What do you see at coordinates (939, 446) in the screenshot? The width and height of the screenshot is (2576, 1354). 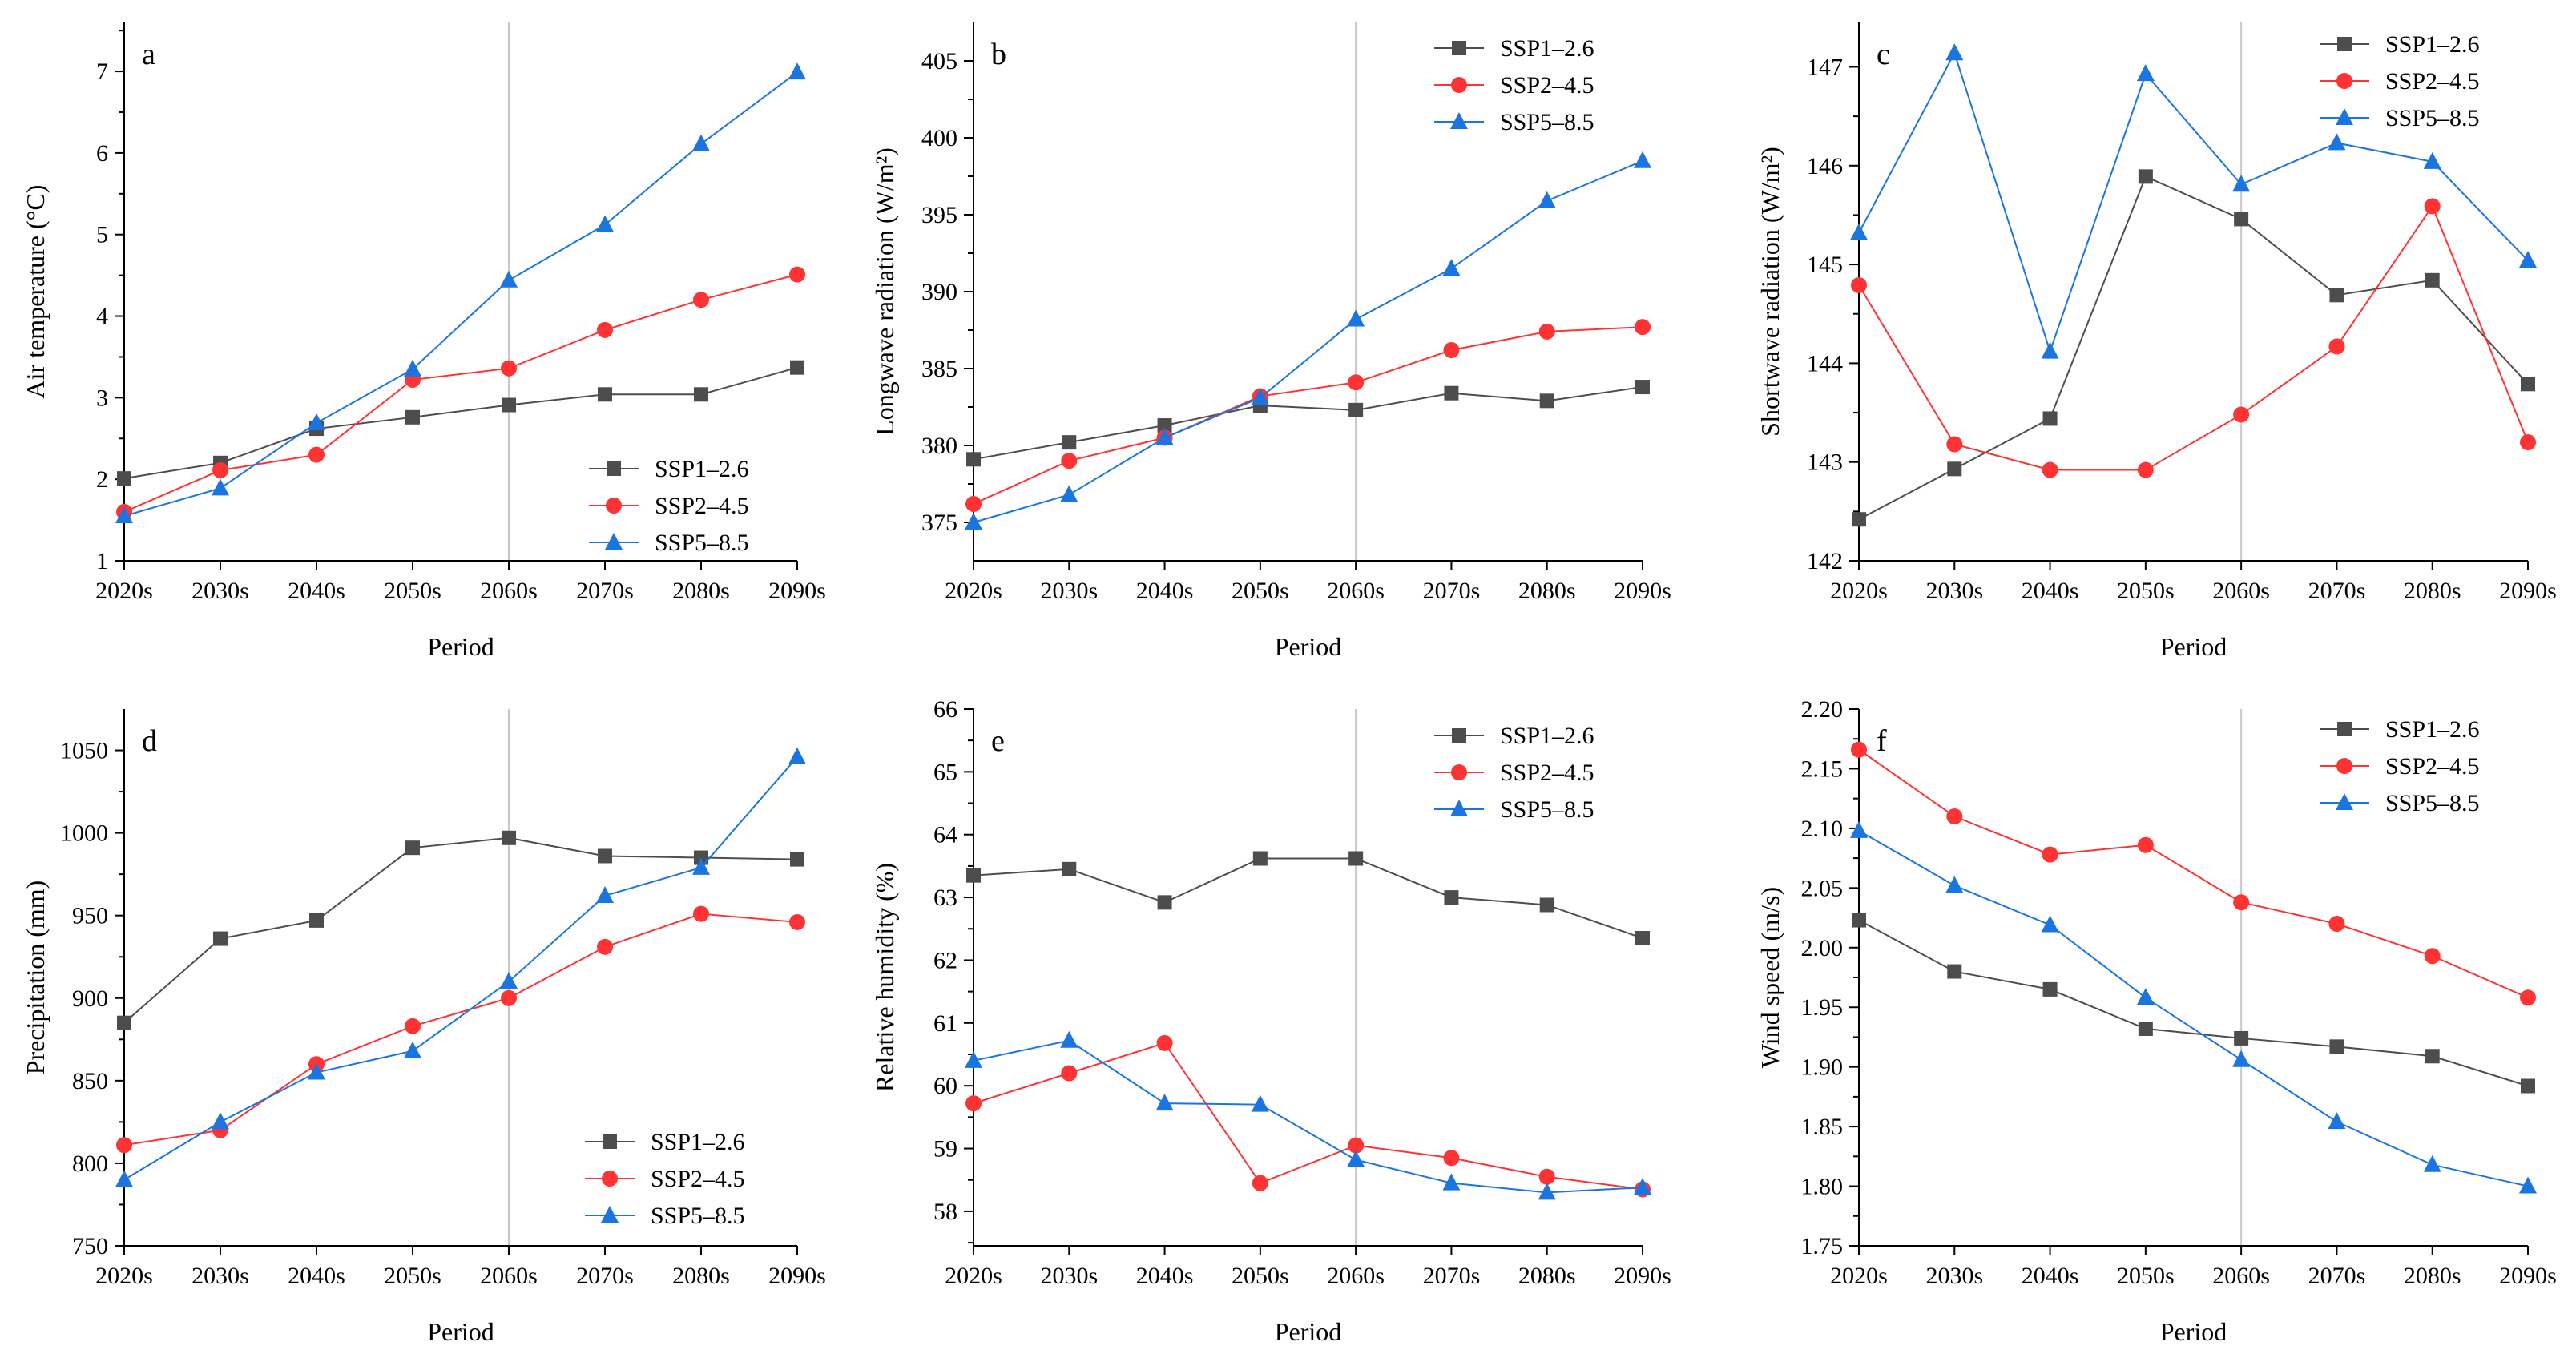 I see `y-tick-label: 380` at bounding box center [939, 446].